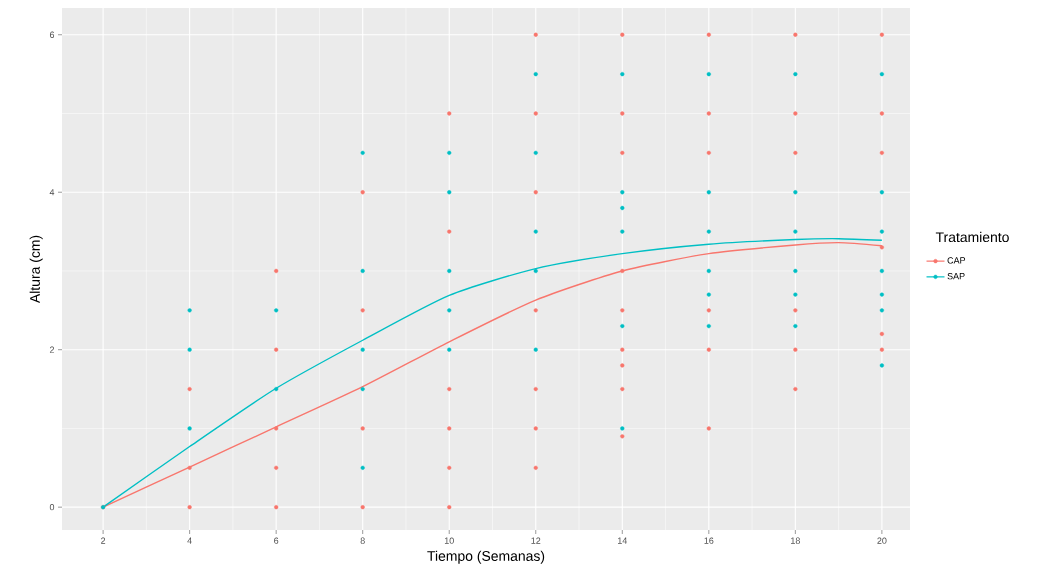 The width and height of the screenshot is (1057, 587). I want to click on y-tick-label: 4, so click(52, 192).